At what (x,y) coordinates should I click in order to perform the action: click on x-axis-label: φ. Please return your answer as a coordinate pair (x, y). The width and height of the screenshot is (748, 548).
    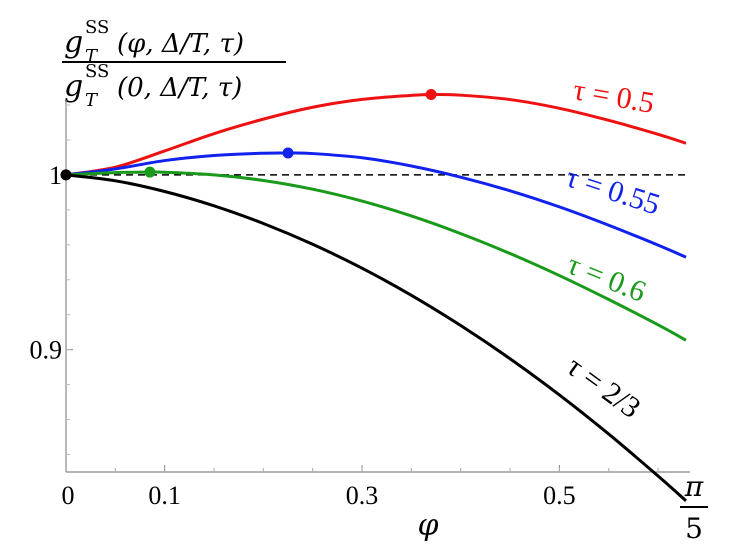
    Looking at the image, I should click on (427, 525).